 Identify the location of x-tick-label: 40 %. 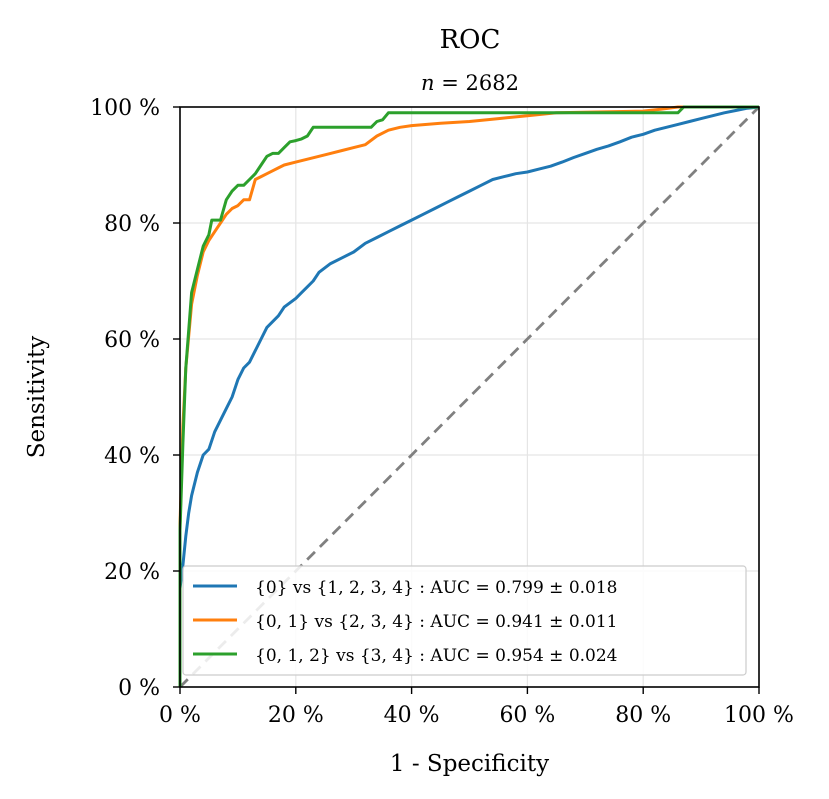
(412, 715).